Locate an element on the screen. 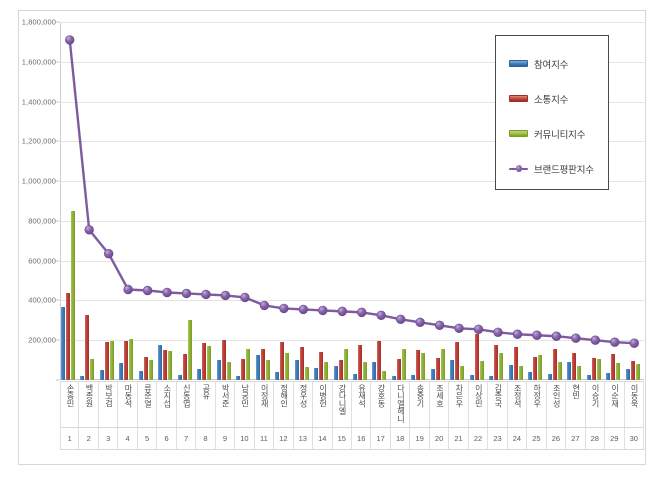 This screenshot has height=487, width=660. x-rank-cell: 11 is located at coordinates (265, 438).